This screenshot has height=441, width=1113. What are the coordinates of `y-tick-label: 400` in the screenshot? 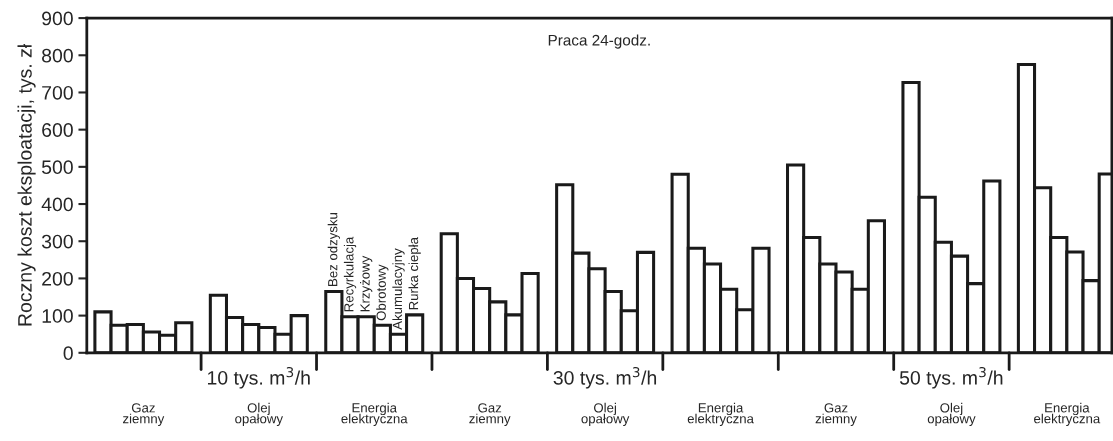 It's located at (57, 204).